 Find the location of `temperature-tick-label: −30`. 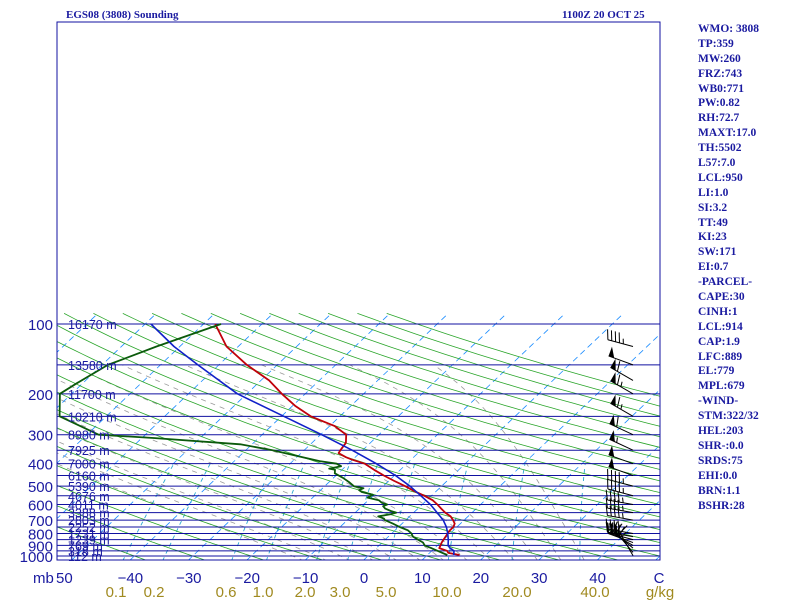

temperature-tick-label: −30 is located at coordinates (188, 578).